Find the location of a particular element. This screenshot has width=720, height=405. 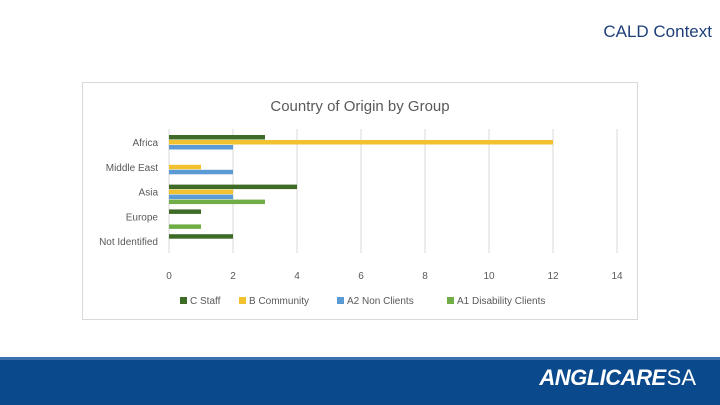

x-tick-label: 14 is located at coordinates (617, 276).